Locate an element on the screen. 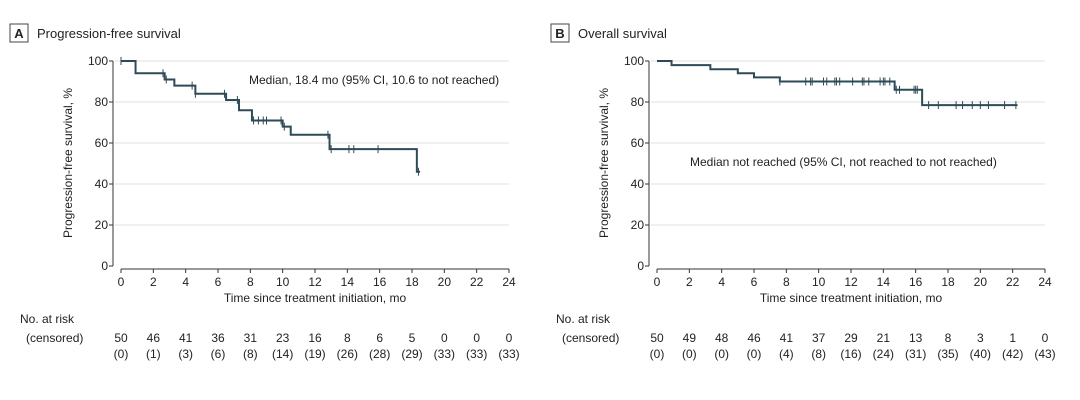 The width and height of the screenshot is (1080, 400). risk-at-risk-value: 23 is located at coordinates (283, 338).